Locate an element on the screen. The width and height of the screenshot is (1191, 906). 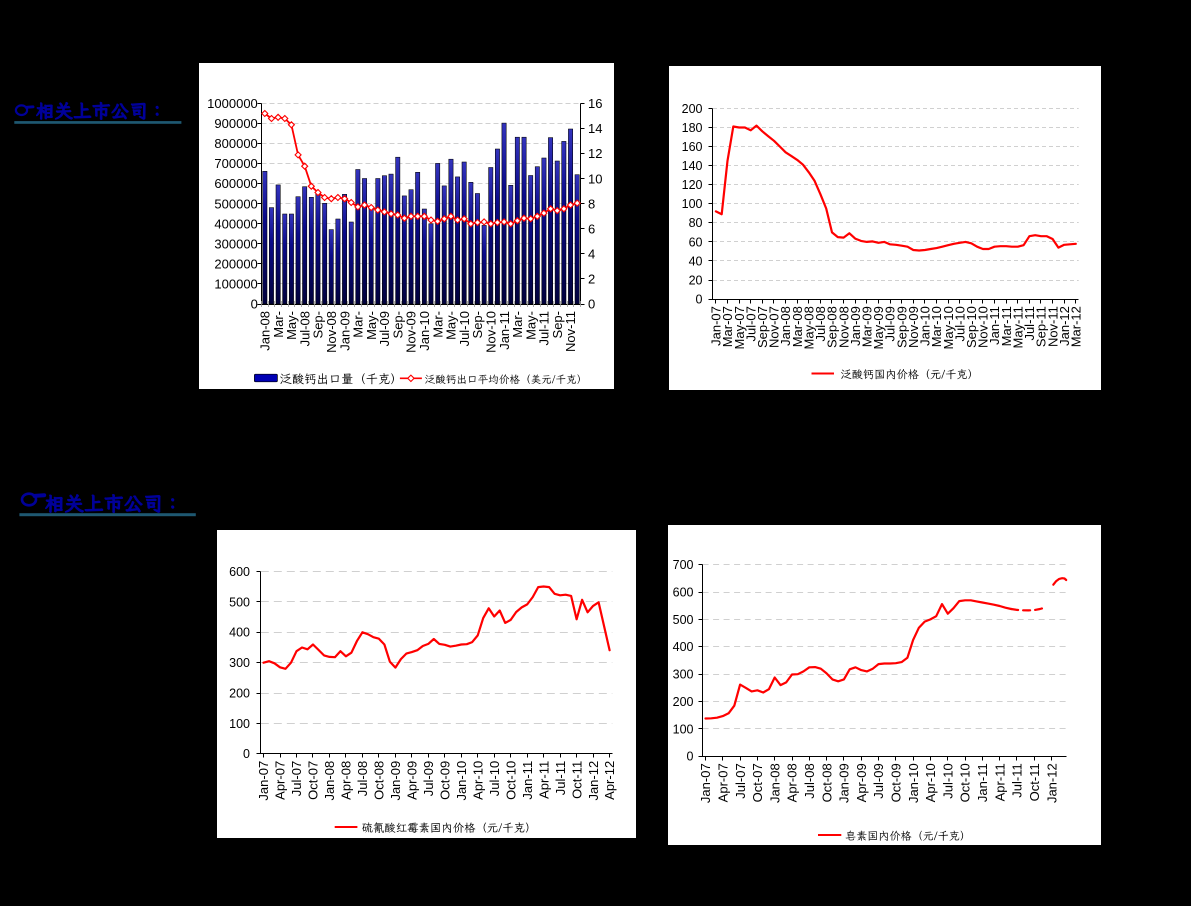
svg-text: 100000 is located at coordinates (235, 284).